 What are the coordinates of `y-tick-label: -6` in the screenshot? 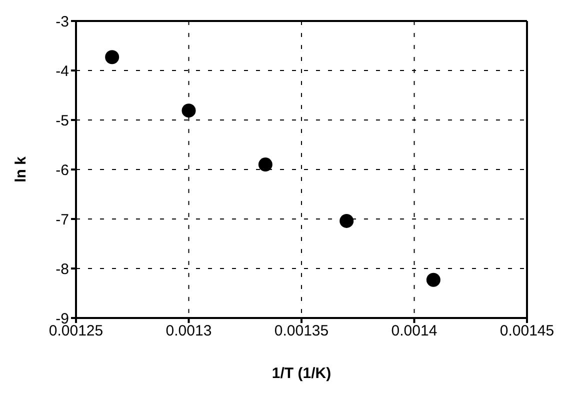 It's located at (62, 170).